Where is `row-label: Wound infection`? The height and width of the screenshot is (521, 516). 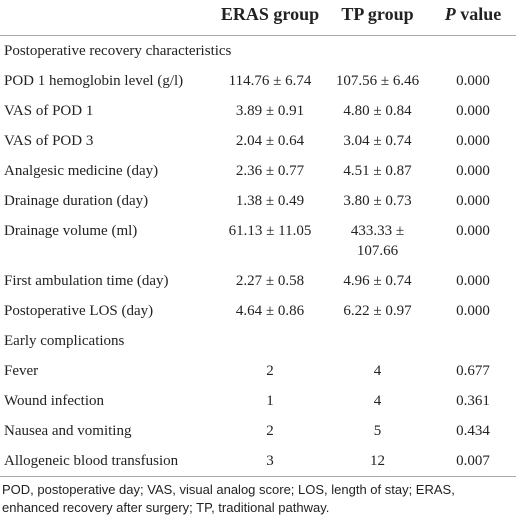 row-label: Wound infection is located at coordinates (54, 401).